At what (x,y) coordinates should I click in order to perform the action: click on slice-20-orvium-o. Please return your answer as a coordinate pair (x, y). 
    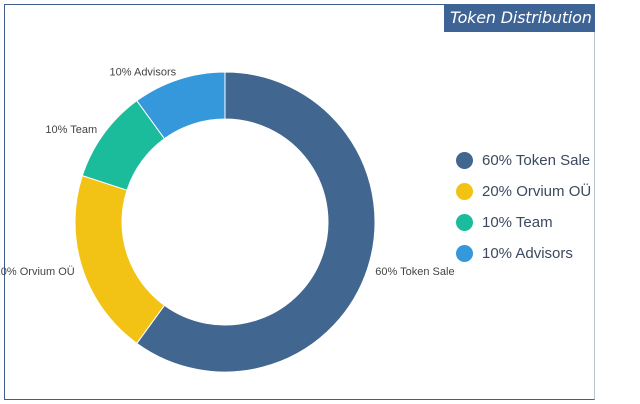
    Looking at the image, I should click on (120, 260).